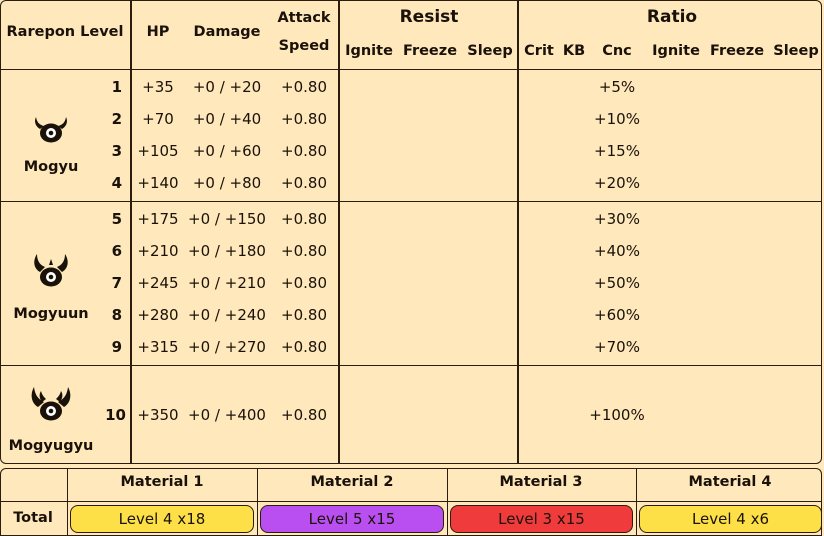  Describe the element at coordinates (116, 119) in the screenshot. I see `row-level: 2` at that location.